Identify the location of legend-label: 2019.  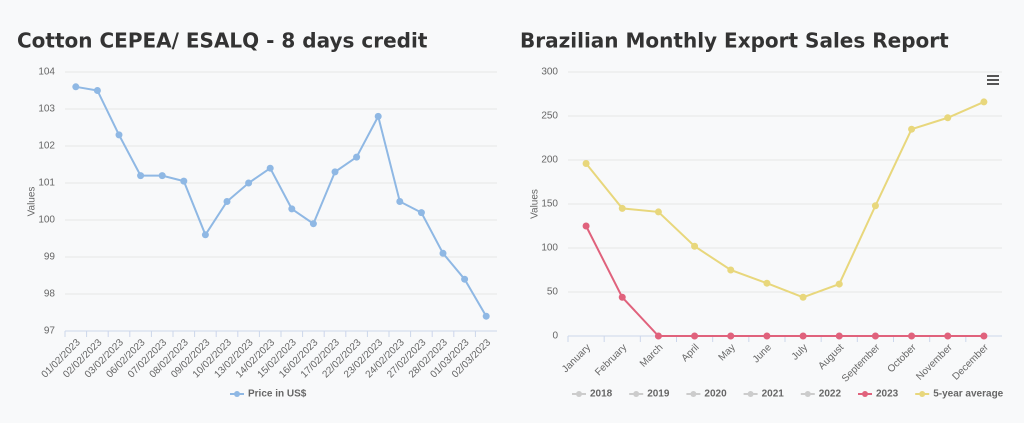
(658, 394).